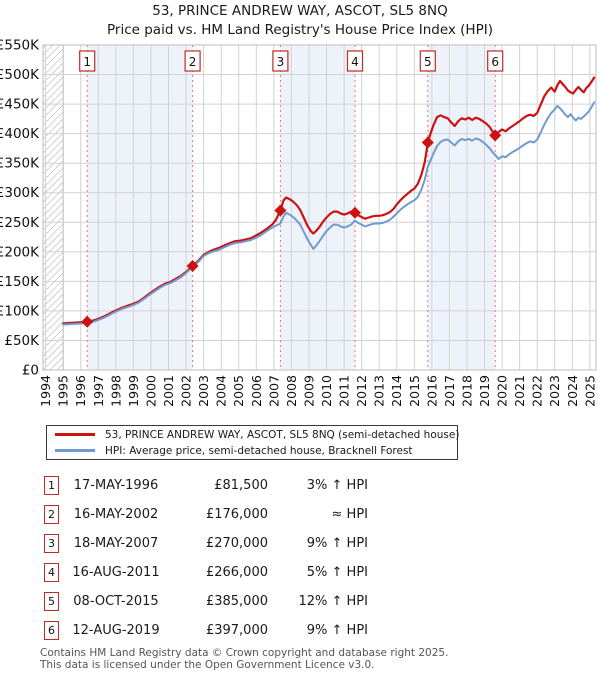 The image size is (600, 680). I want to click on sale-price: £397,000, so click(236, 630).